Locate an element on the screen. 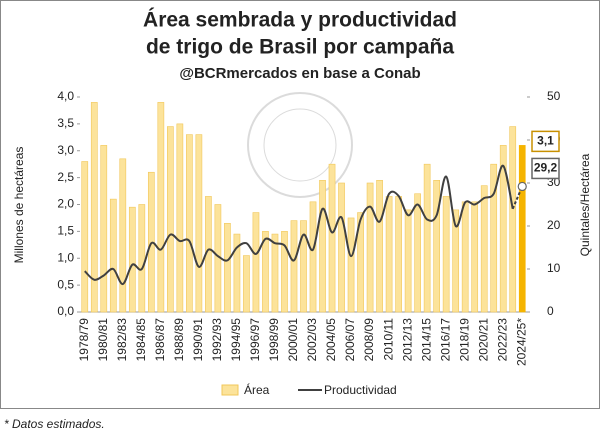  y2-tick-label: 0 is located at coordinates (550, 311).